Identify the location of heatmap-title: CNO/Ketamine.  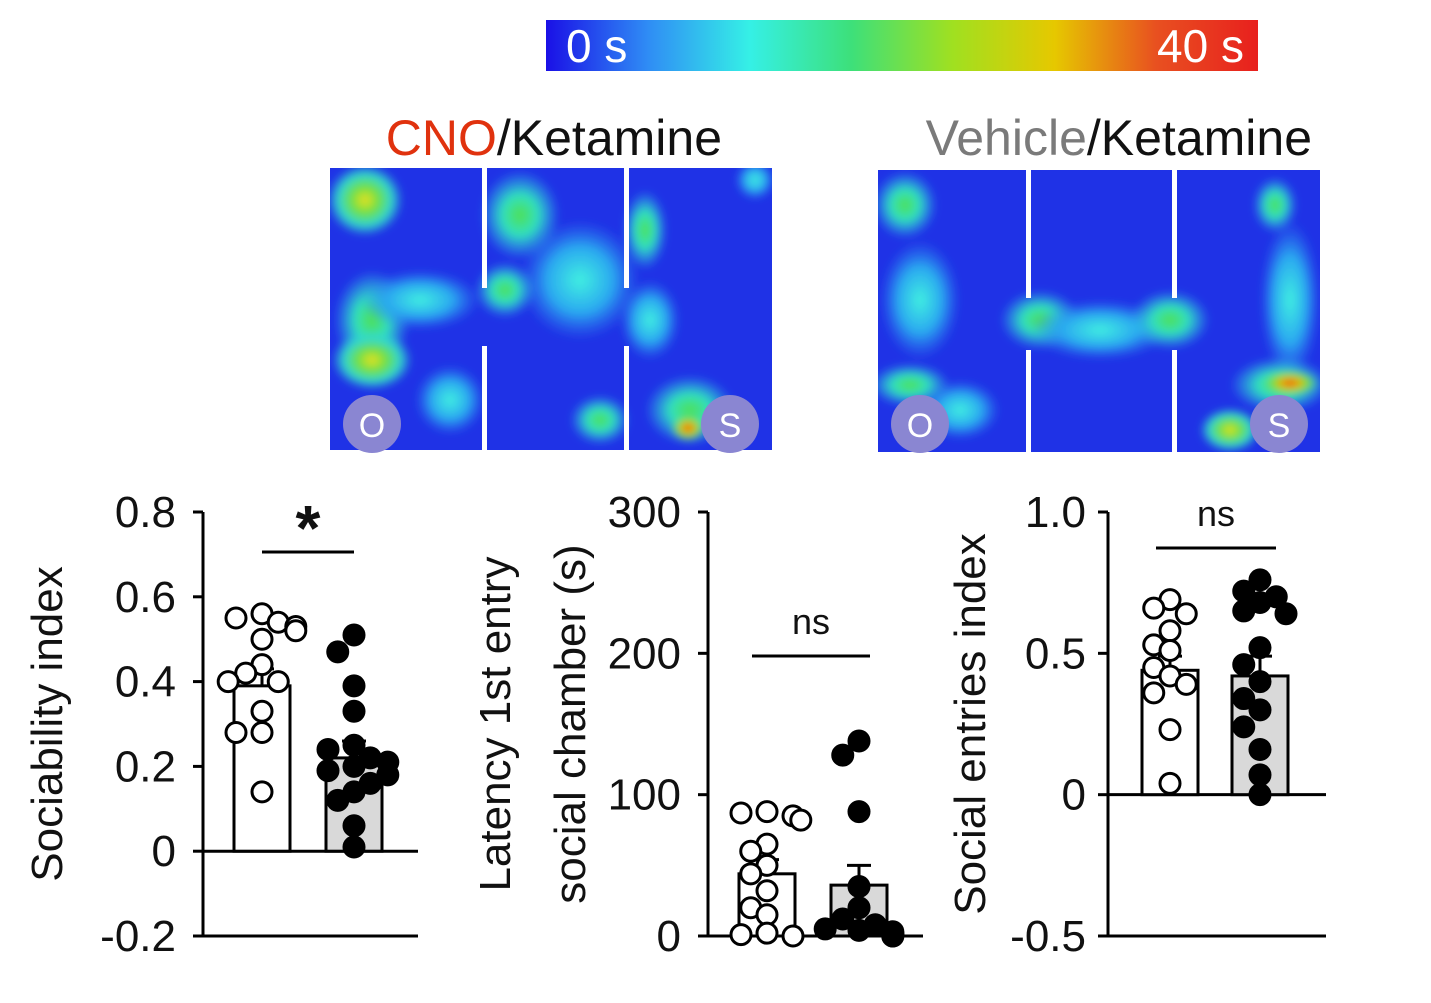
(554, 138).